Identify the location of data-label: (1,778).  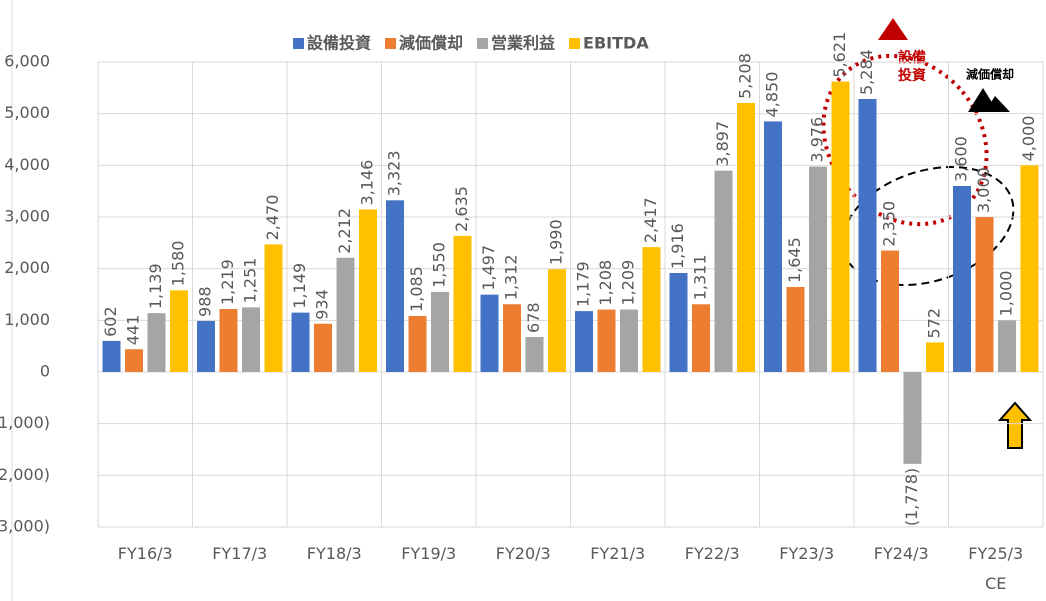
(911, 497).